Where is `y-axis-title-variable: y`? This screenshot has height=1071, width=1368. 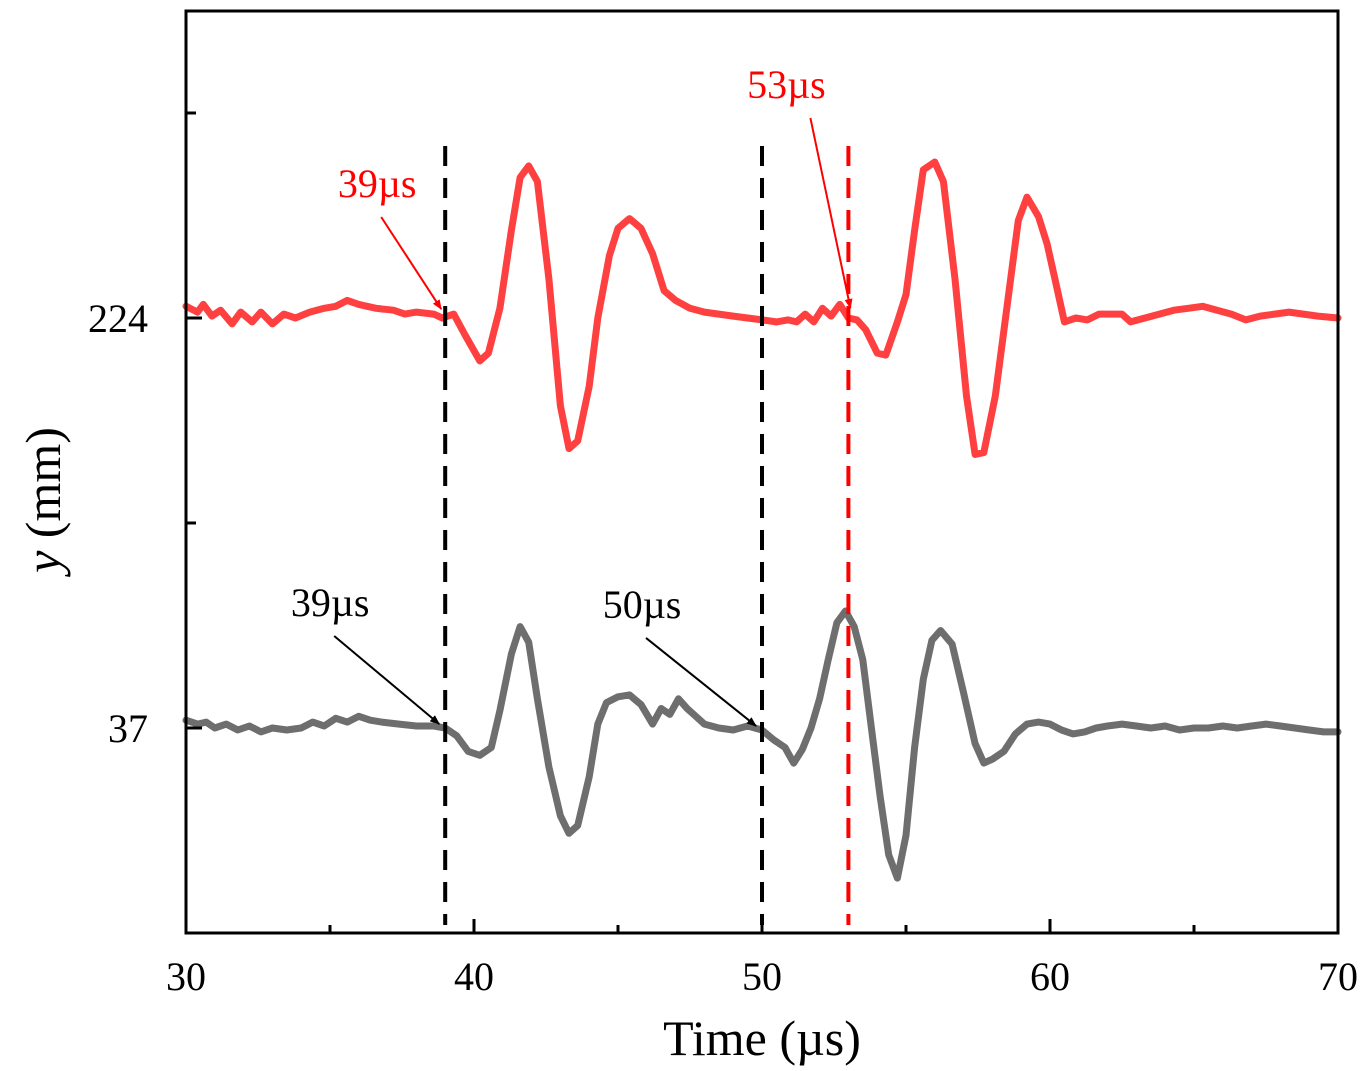 y-axis-title-variable: y is located at coordinates (43, 564).